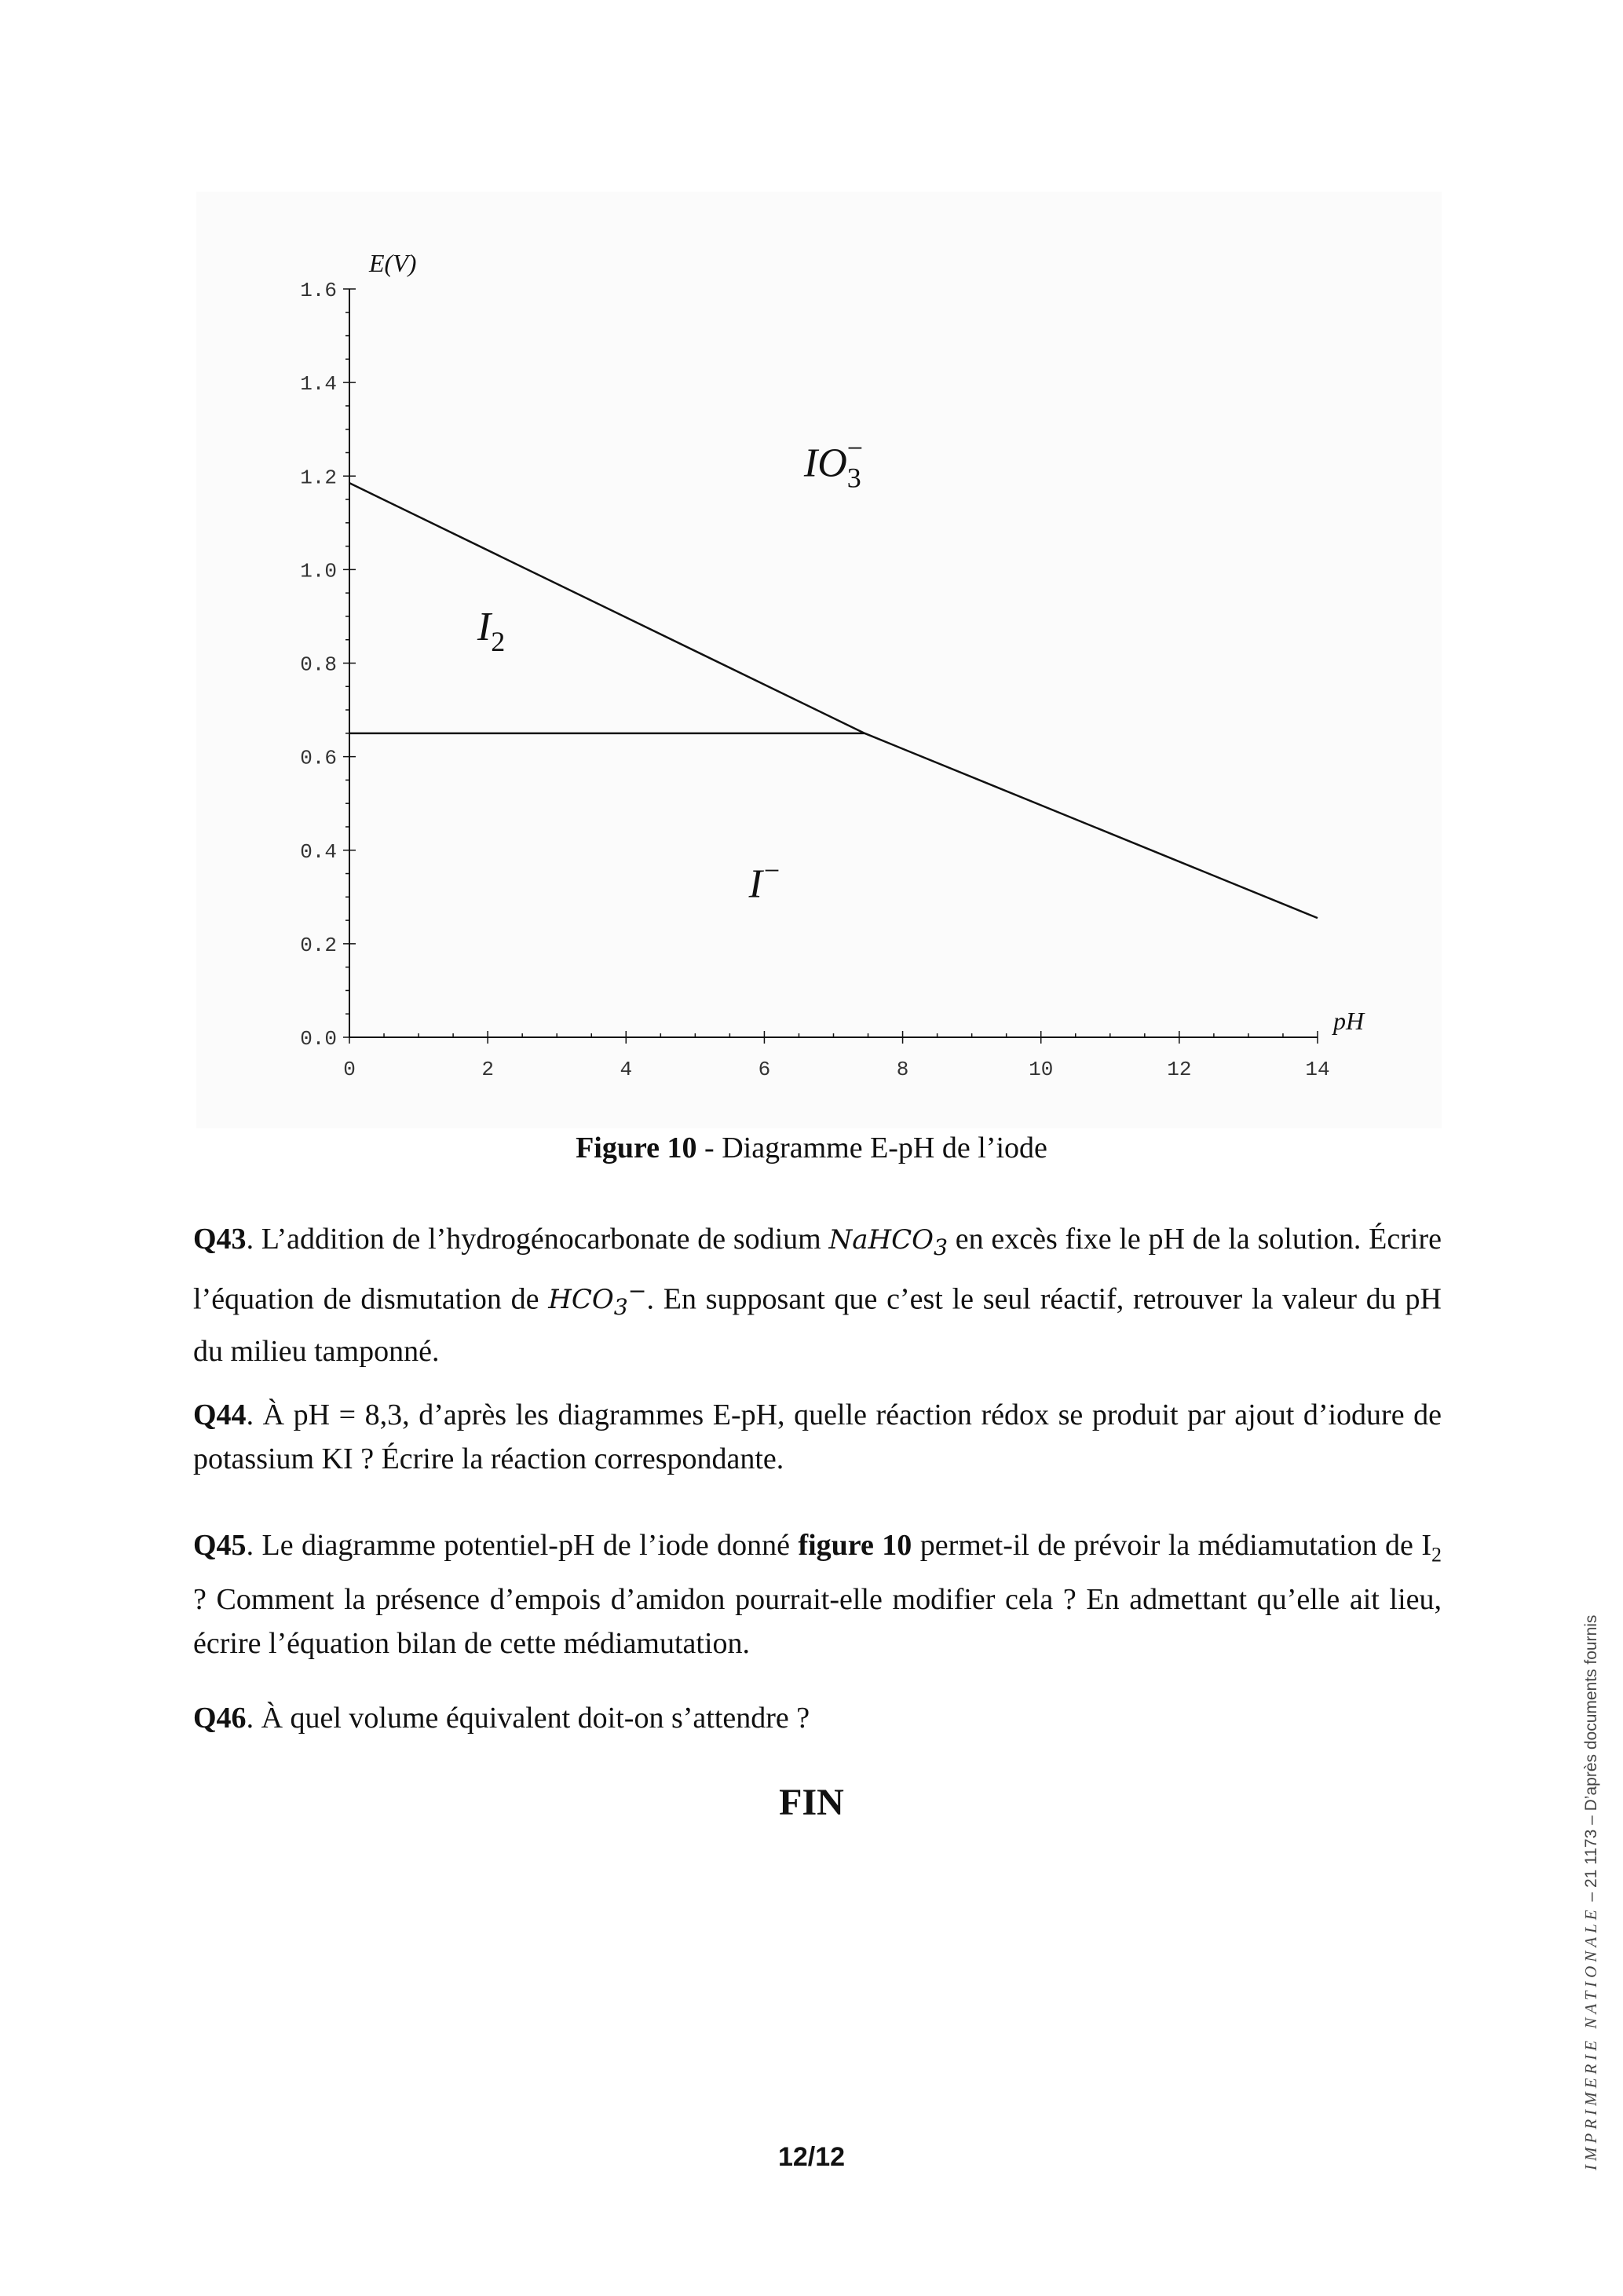 This screenshot has width=1623, height=2296. I want to click on y-tick-label: 1.2, so click(318, 478).